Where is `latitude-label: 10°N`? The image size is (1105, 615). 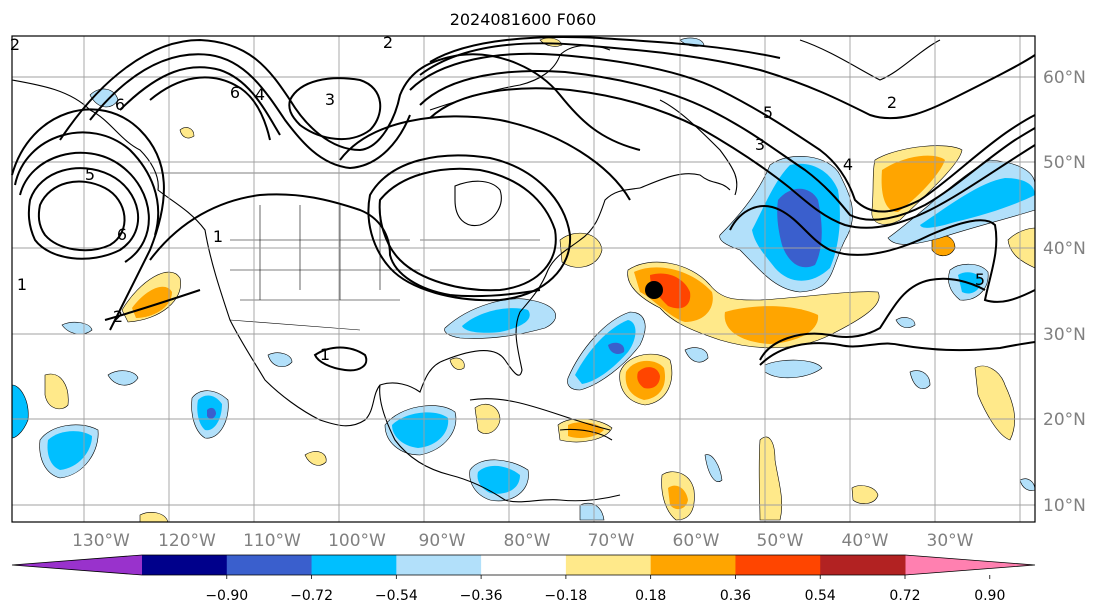
latitude-label: 10°N is located at coordinates (1064, 506).